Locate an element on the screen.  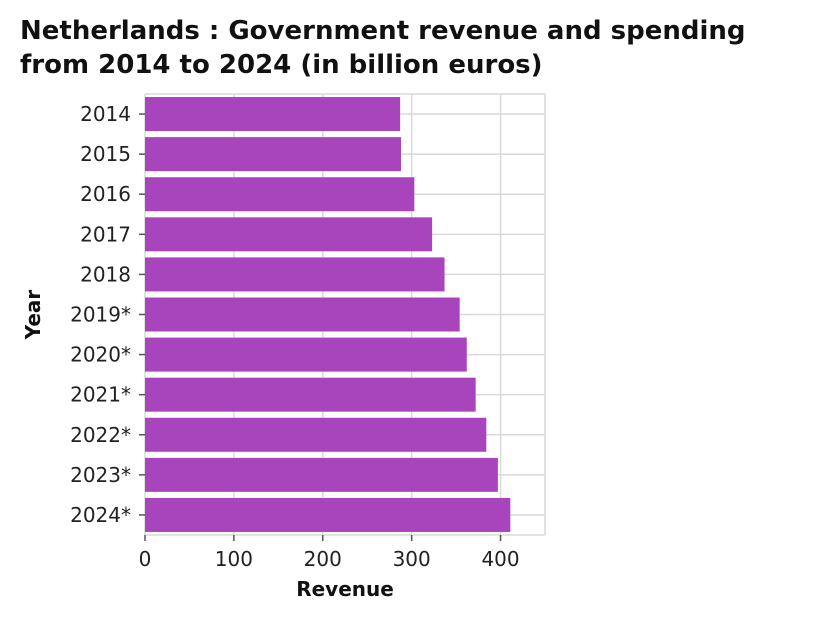
y-tick-label: 2019* is located at coordinates (100, 315).